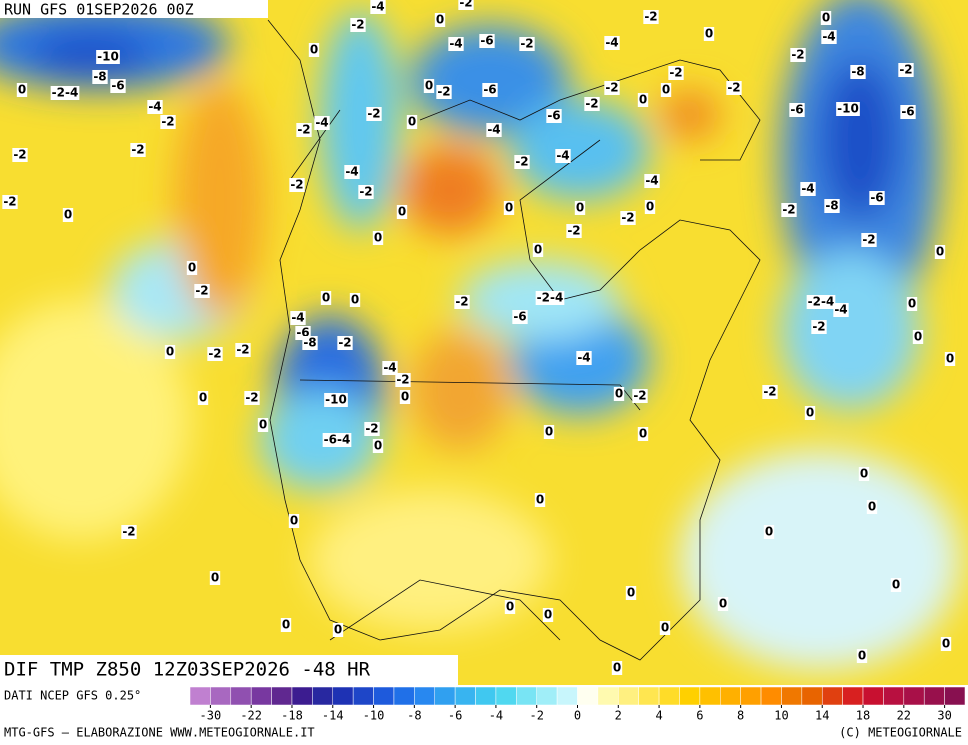  What do you see at coordinates (900, 733) in the screenshot?
I see `copyright-label: (C) METEOGIORNALE` at bounding box center [900, 733].